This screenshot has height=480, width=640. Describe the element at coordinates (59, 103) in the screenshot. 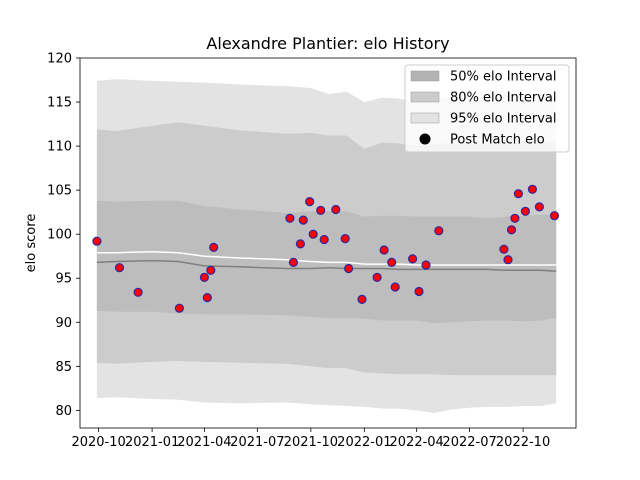

I see `y-tick-label: 115` at that location.